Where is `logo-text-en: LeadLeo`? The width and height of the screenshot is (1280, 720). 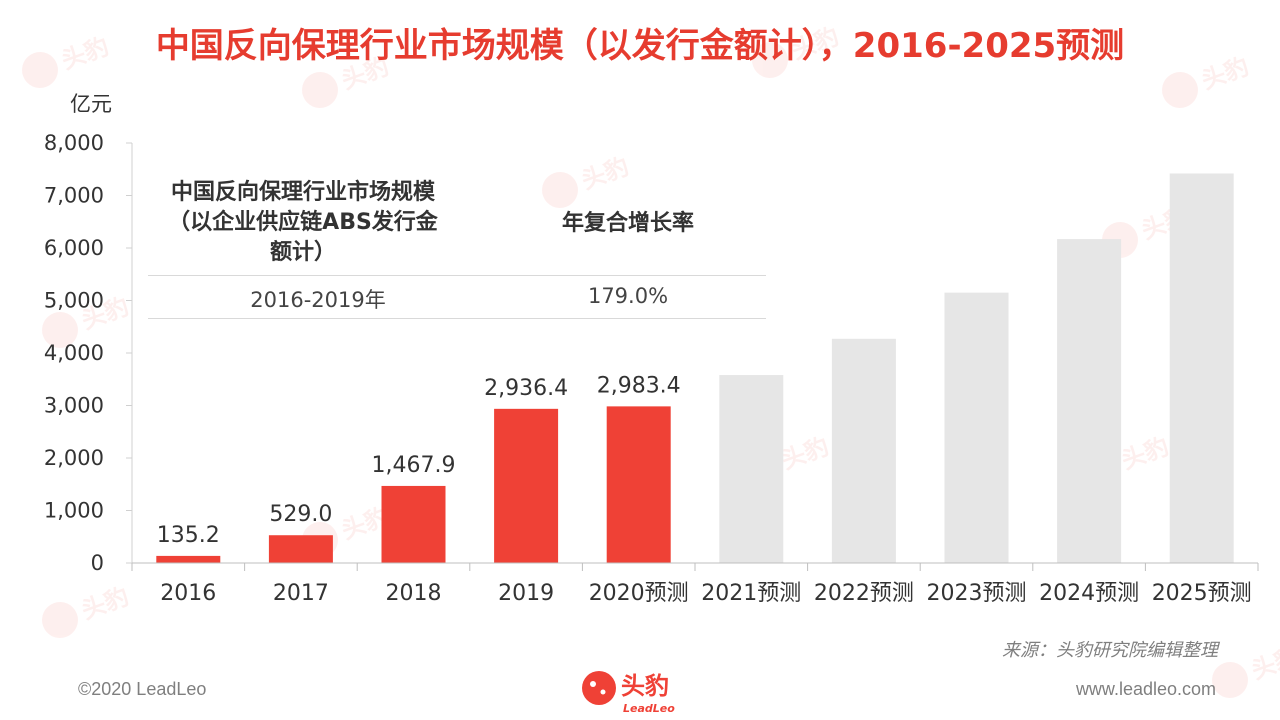 logo-text-en: LeadLeo is located at coordinates (649, 708).